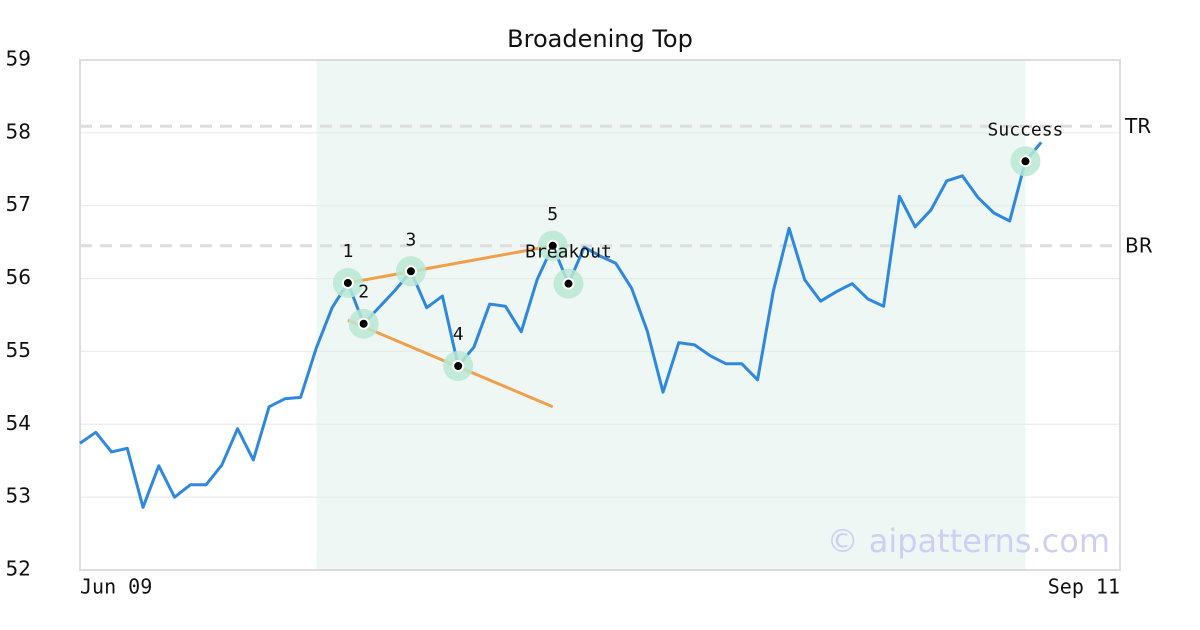  I want to click on pivot-label: 2, so click(363, 292).